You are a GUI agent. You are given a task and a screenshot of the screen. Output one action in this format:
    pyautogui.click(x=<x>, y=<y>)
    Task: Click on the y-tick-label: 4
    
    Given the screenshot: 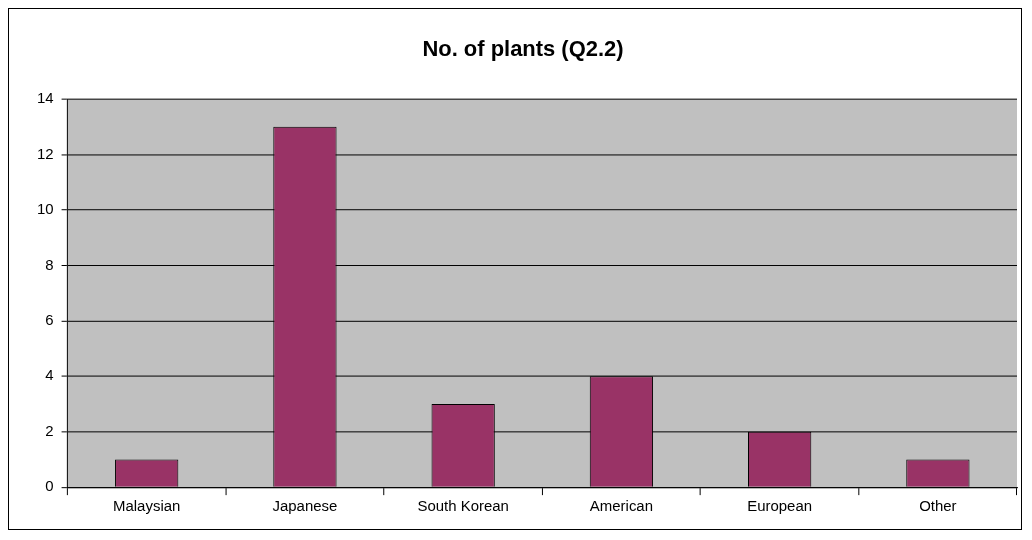 What is the action you would take?
    pyautogui.click(x=49, y=375)
    